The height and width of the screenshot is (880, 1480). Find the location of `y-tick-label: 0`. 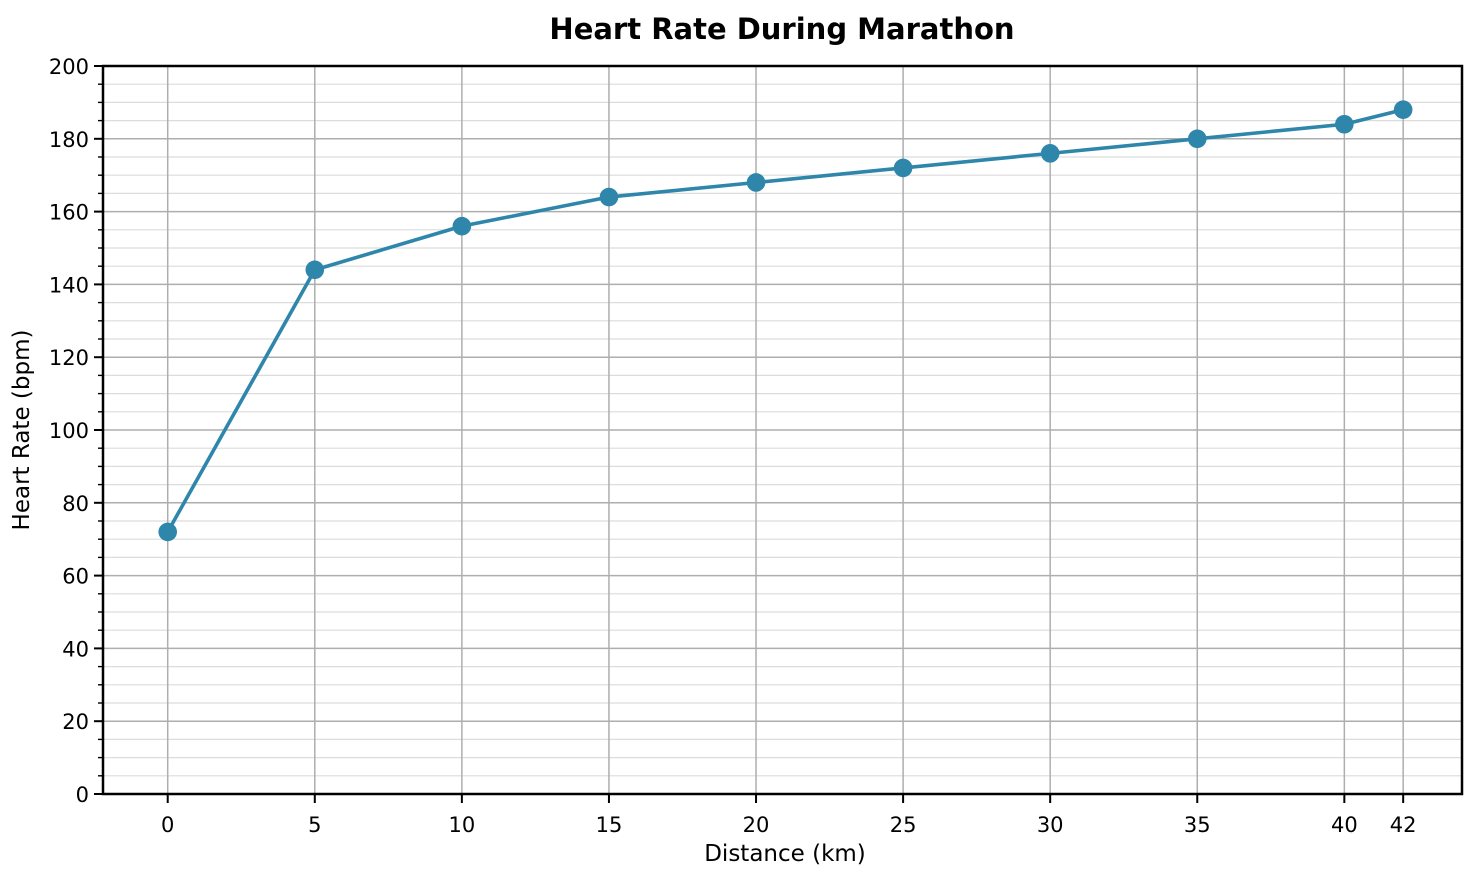

y-tick-label: 0 is located at coordinates (82, 795).